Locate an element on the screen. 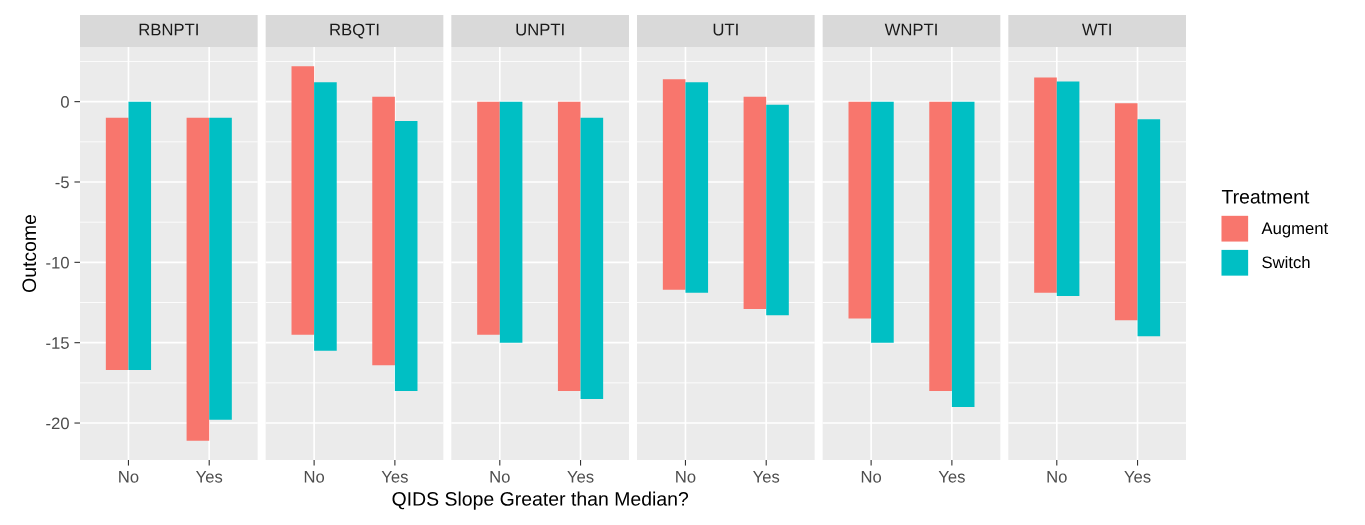 The width and height of the screenshot is (1365, 525). y-tick-label: -20 is located at coordinates (57, 423).